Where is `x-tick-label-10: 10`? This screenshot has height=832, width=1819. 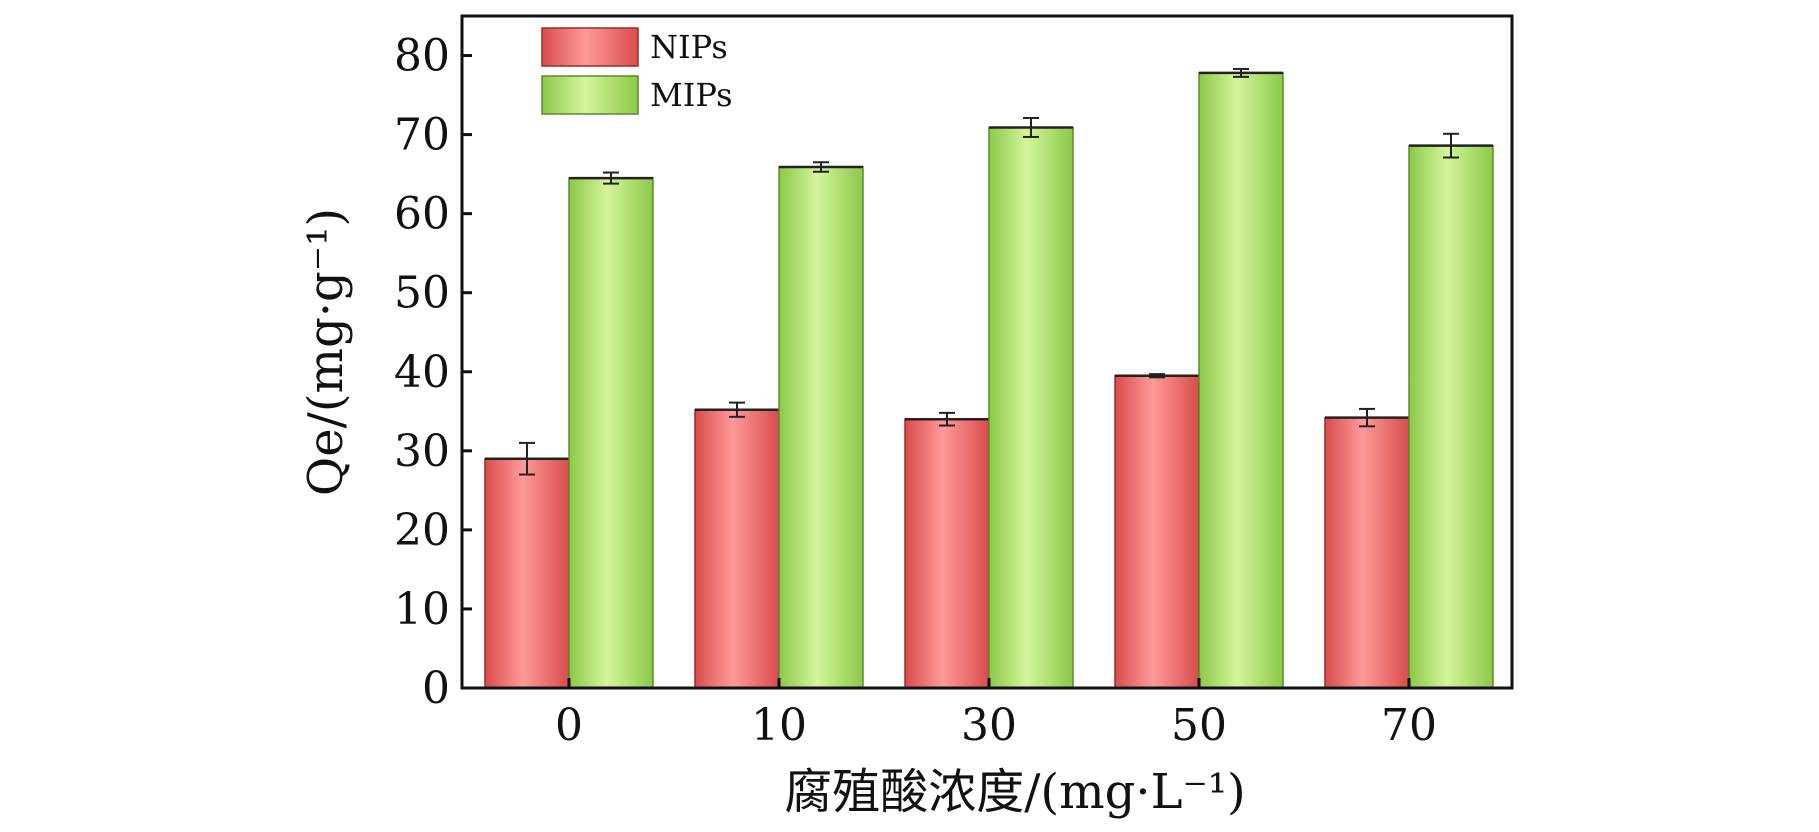 x-tick-label-10: 10 is located at coordinates (779, 725).